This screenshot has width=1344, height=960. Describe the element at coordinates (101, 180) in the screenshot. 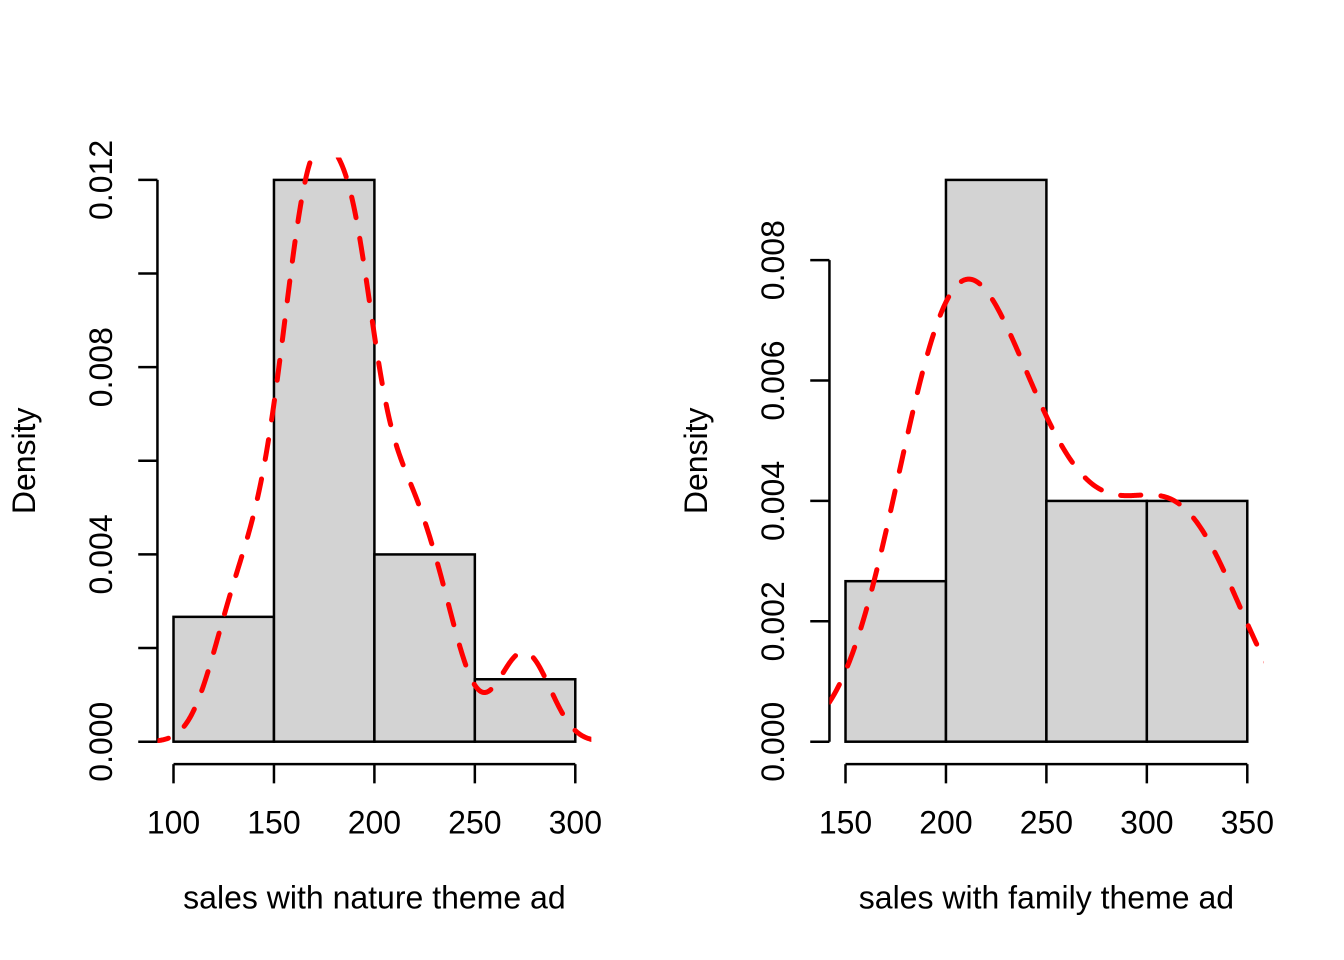

I see `svg-text: 0.012` at that location.